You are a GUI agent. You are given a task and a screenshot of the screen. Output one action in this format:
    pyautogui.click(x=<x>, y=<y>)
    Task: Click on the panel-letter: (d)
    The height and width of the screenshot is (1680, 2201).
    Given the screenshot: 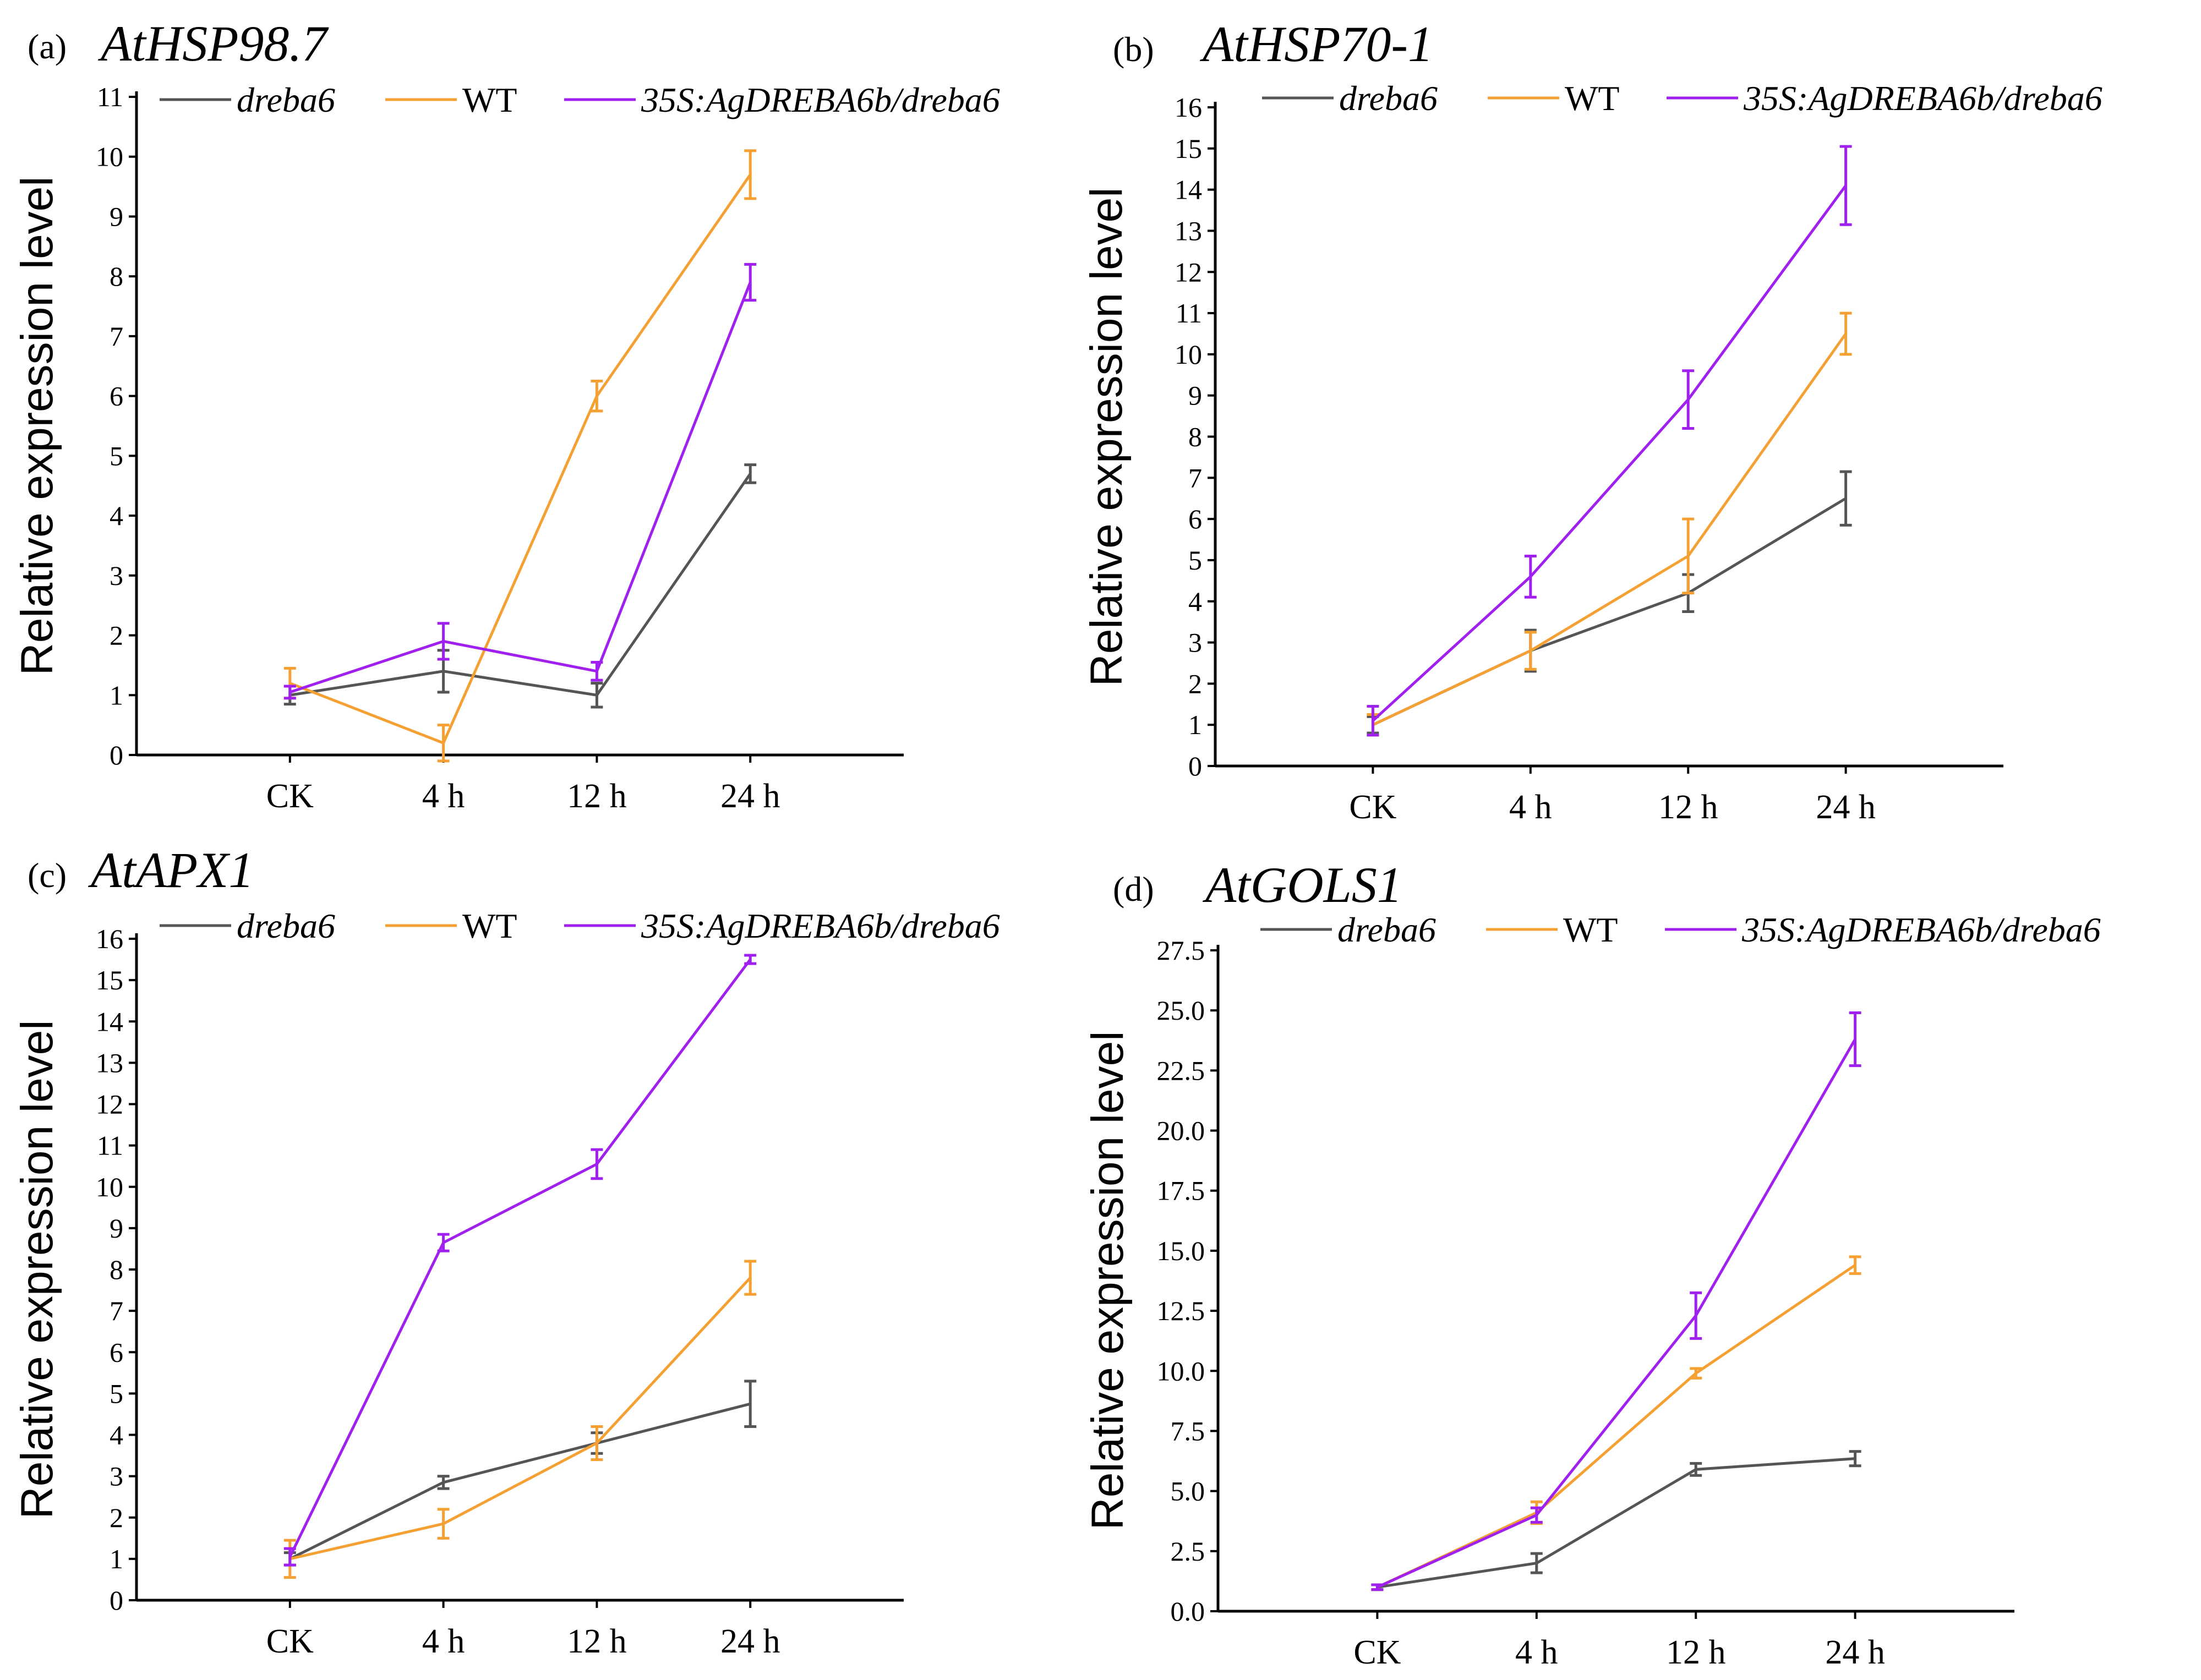 What is the action you would take?
    pyautogui.click(x=1133, y=889)
    